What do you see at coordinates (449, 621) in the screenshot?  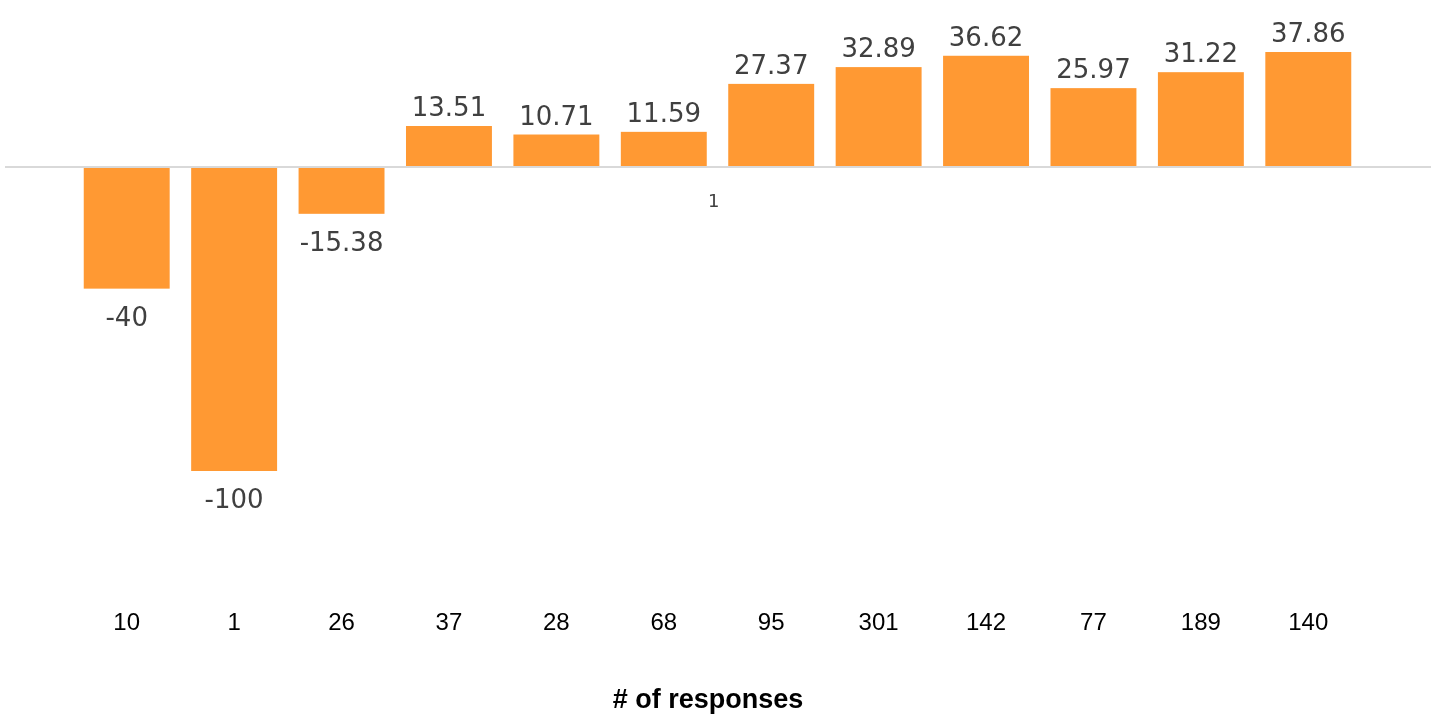 I see `x-tick-label: 37` at bounding box center [449, 621].